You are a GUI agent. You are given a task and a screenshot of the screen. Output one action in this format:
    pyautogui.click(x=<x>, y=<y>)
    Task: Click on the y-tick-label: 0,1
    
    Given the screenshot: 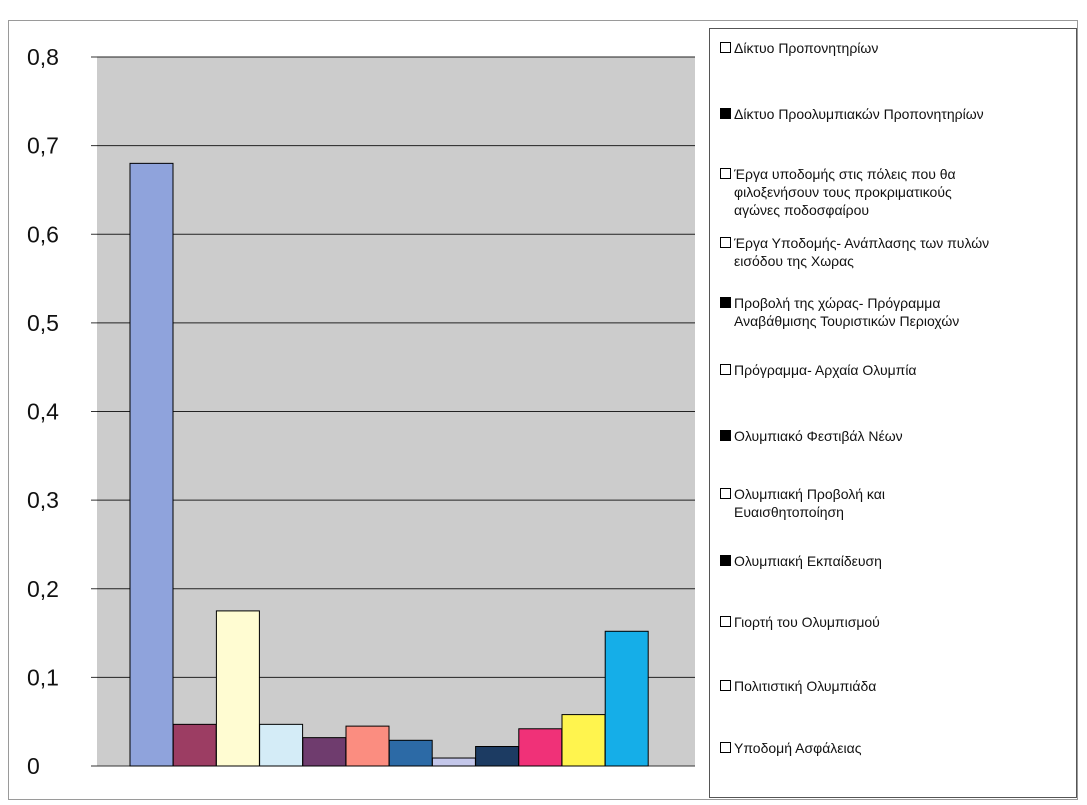 What is the action you would take?
    pyautogui.click(x=43, y=677)
    